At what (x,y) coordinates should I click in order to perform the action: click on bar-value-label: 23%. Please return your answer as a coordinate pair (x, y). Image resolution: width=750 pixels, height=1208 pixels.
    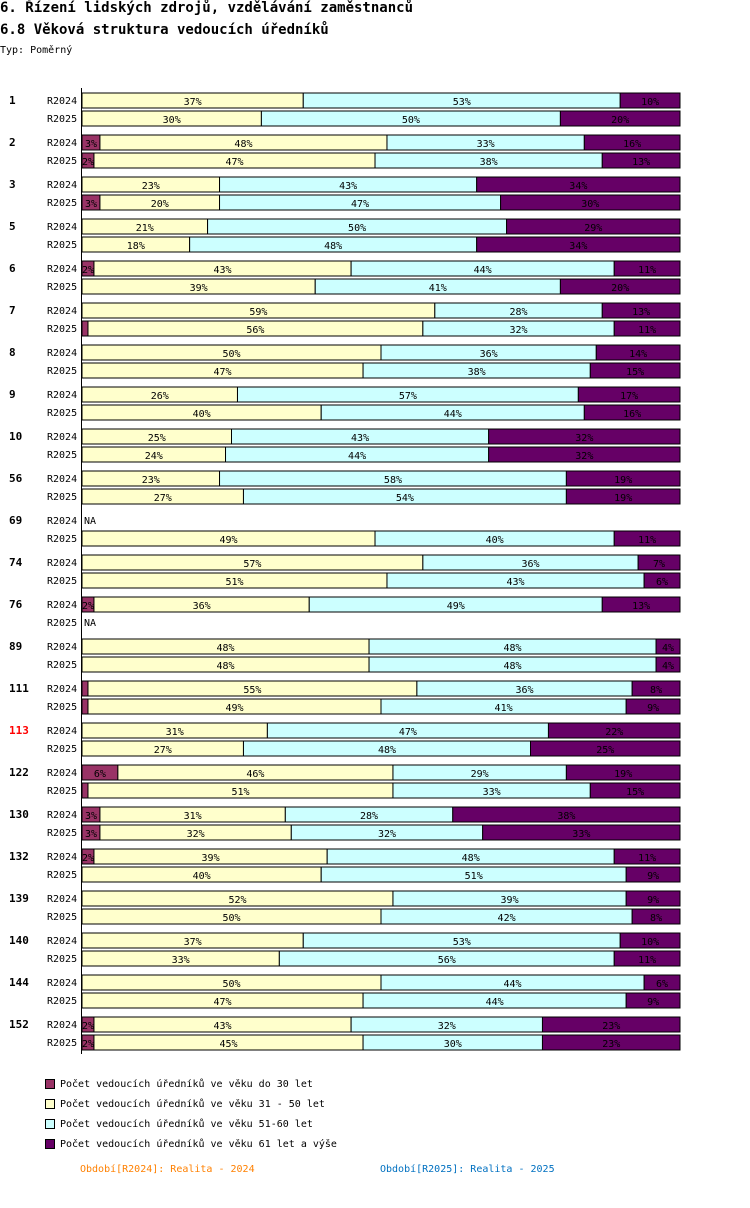
    Looking at the image, I should click on (611, 1044).